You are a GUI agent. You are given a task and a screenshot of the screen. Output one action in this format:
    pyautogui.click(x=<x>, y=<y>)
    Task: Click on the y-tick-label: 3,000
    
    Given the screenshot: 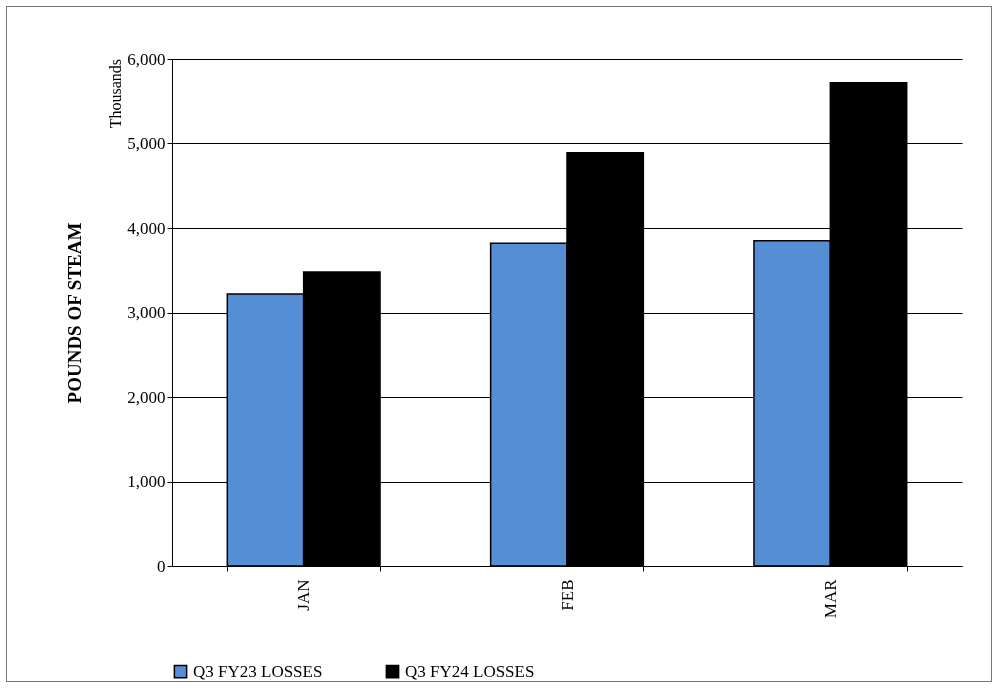 What is the action you would take?
    pyautogui.click(x=146, y=312)
    